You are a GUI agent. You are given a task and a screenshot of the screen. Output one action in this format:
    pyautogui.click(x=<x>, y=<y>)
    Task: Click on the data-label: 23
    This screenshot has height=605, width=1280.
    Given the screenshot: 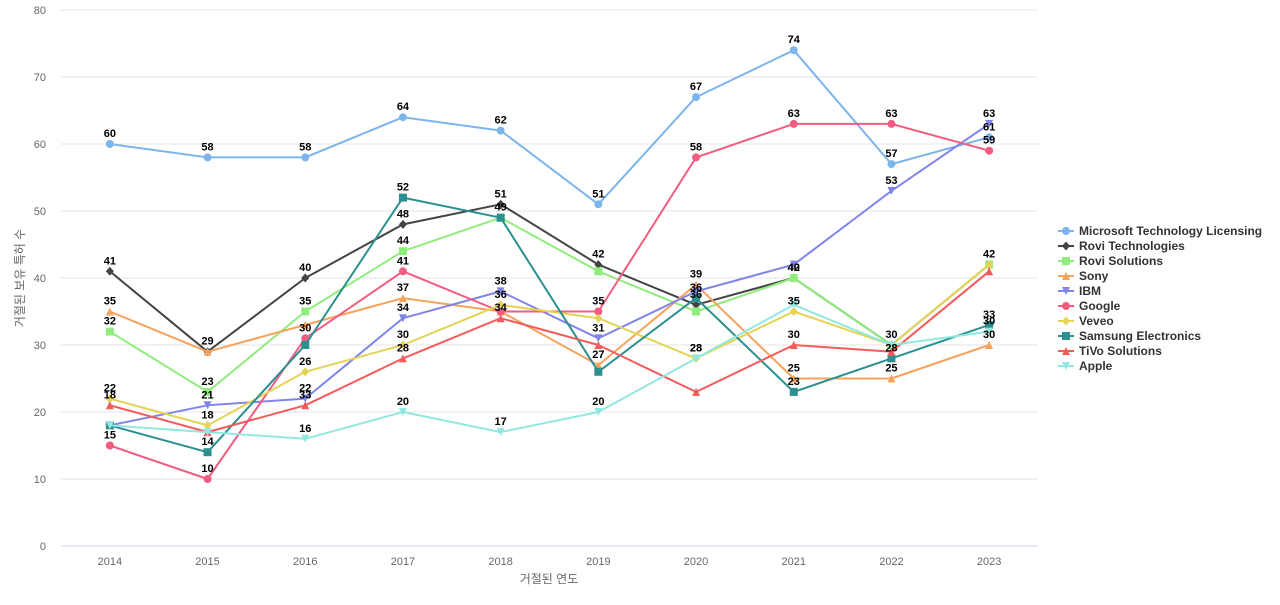 What is the action you would take?
    pyautogui.click(x=794, y=382)
    